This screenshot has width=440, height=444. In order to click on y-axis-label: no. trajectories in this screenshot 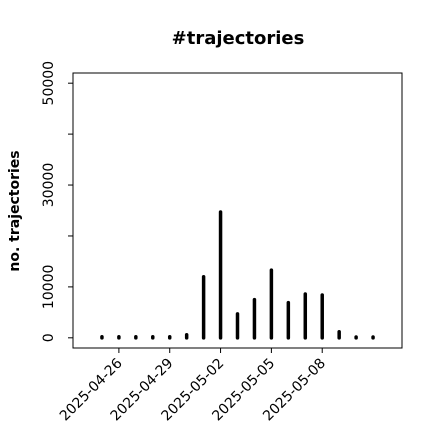, I will do `click(15, 210)`.